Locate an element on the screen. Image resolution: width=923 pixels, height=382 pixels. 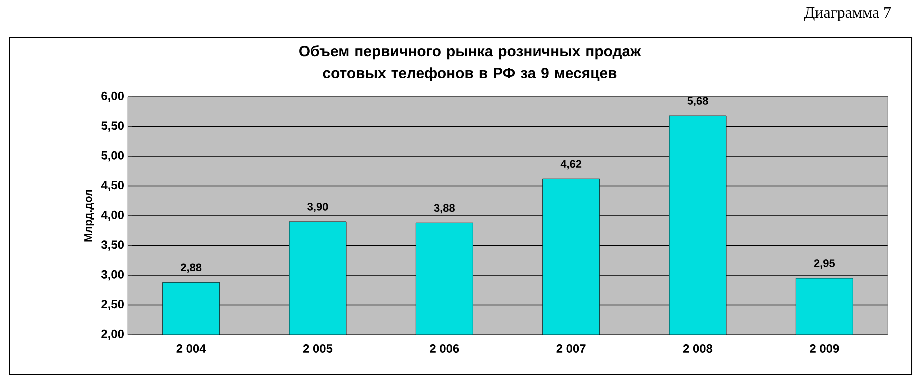
y-tick-label: 4,50 is located at coordinates (112, 186).